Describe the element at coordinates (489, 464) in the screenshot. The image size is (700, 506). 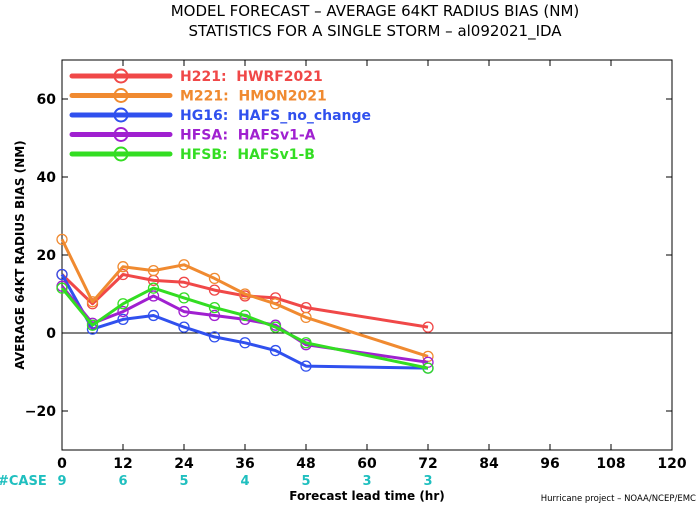
I see `x-tick-label: 84` at that location.